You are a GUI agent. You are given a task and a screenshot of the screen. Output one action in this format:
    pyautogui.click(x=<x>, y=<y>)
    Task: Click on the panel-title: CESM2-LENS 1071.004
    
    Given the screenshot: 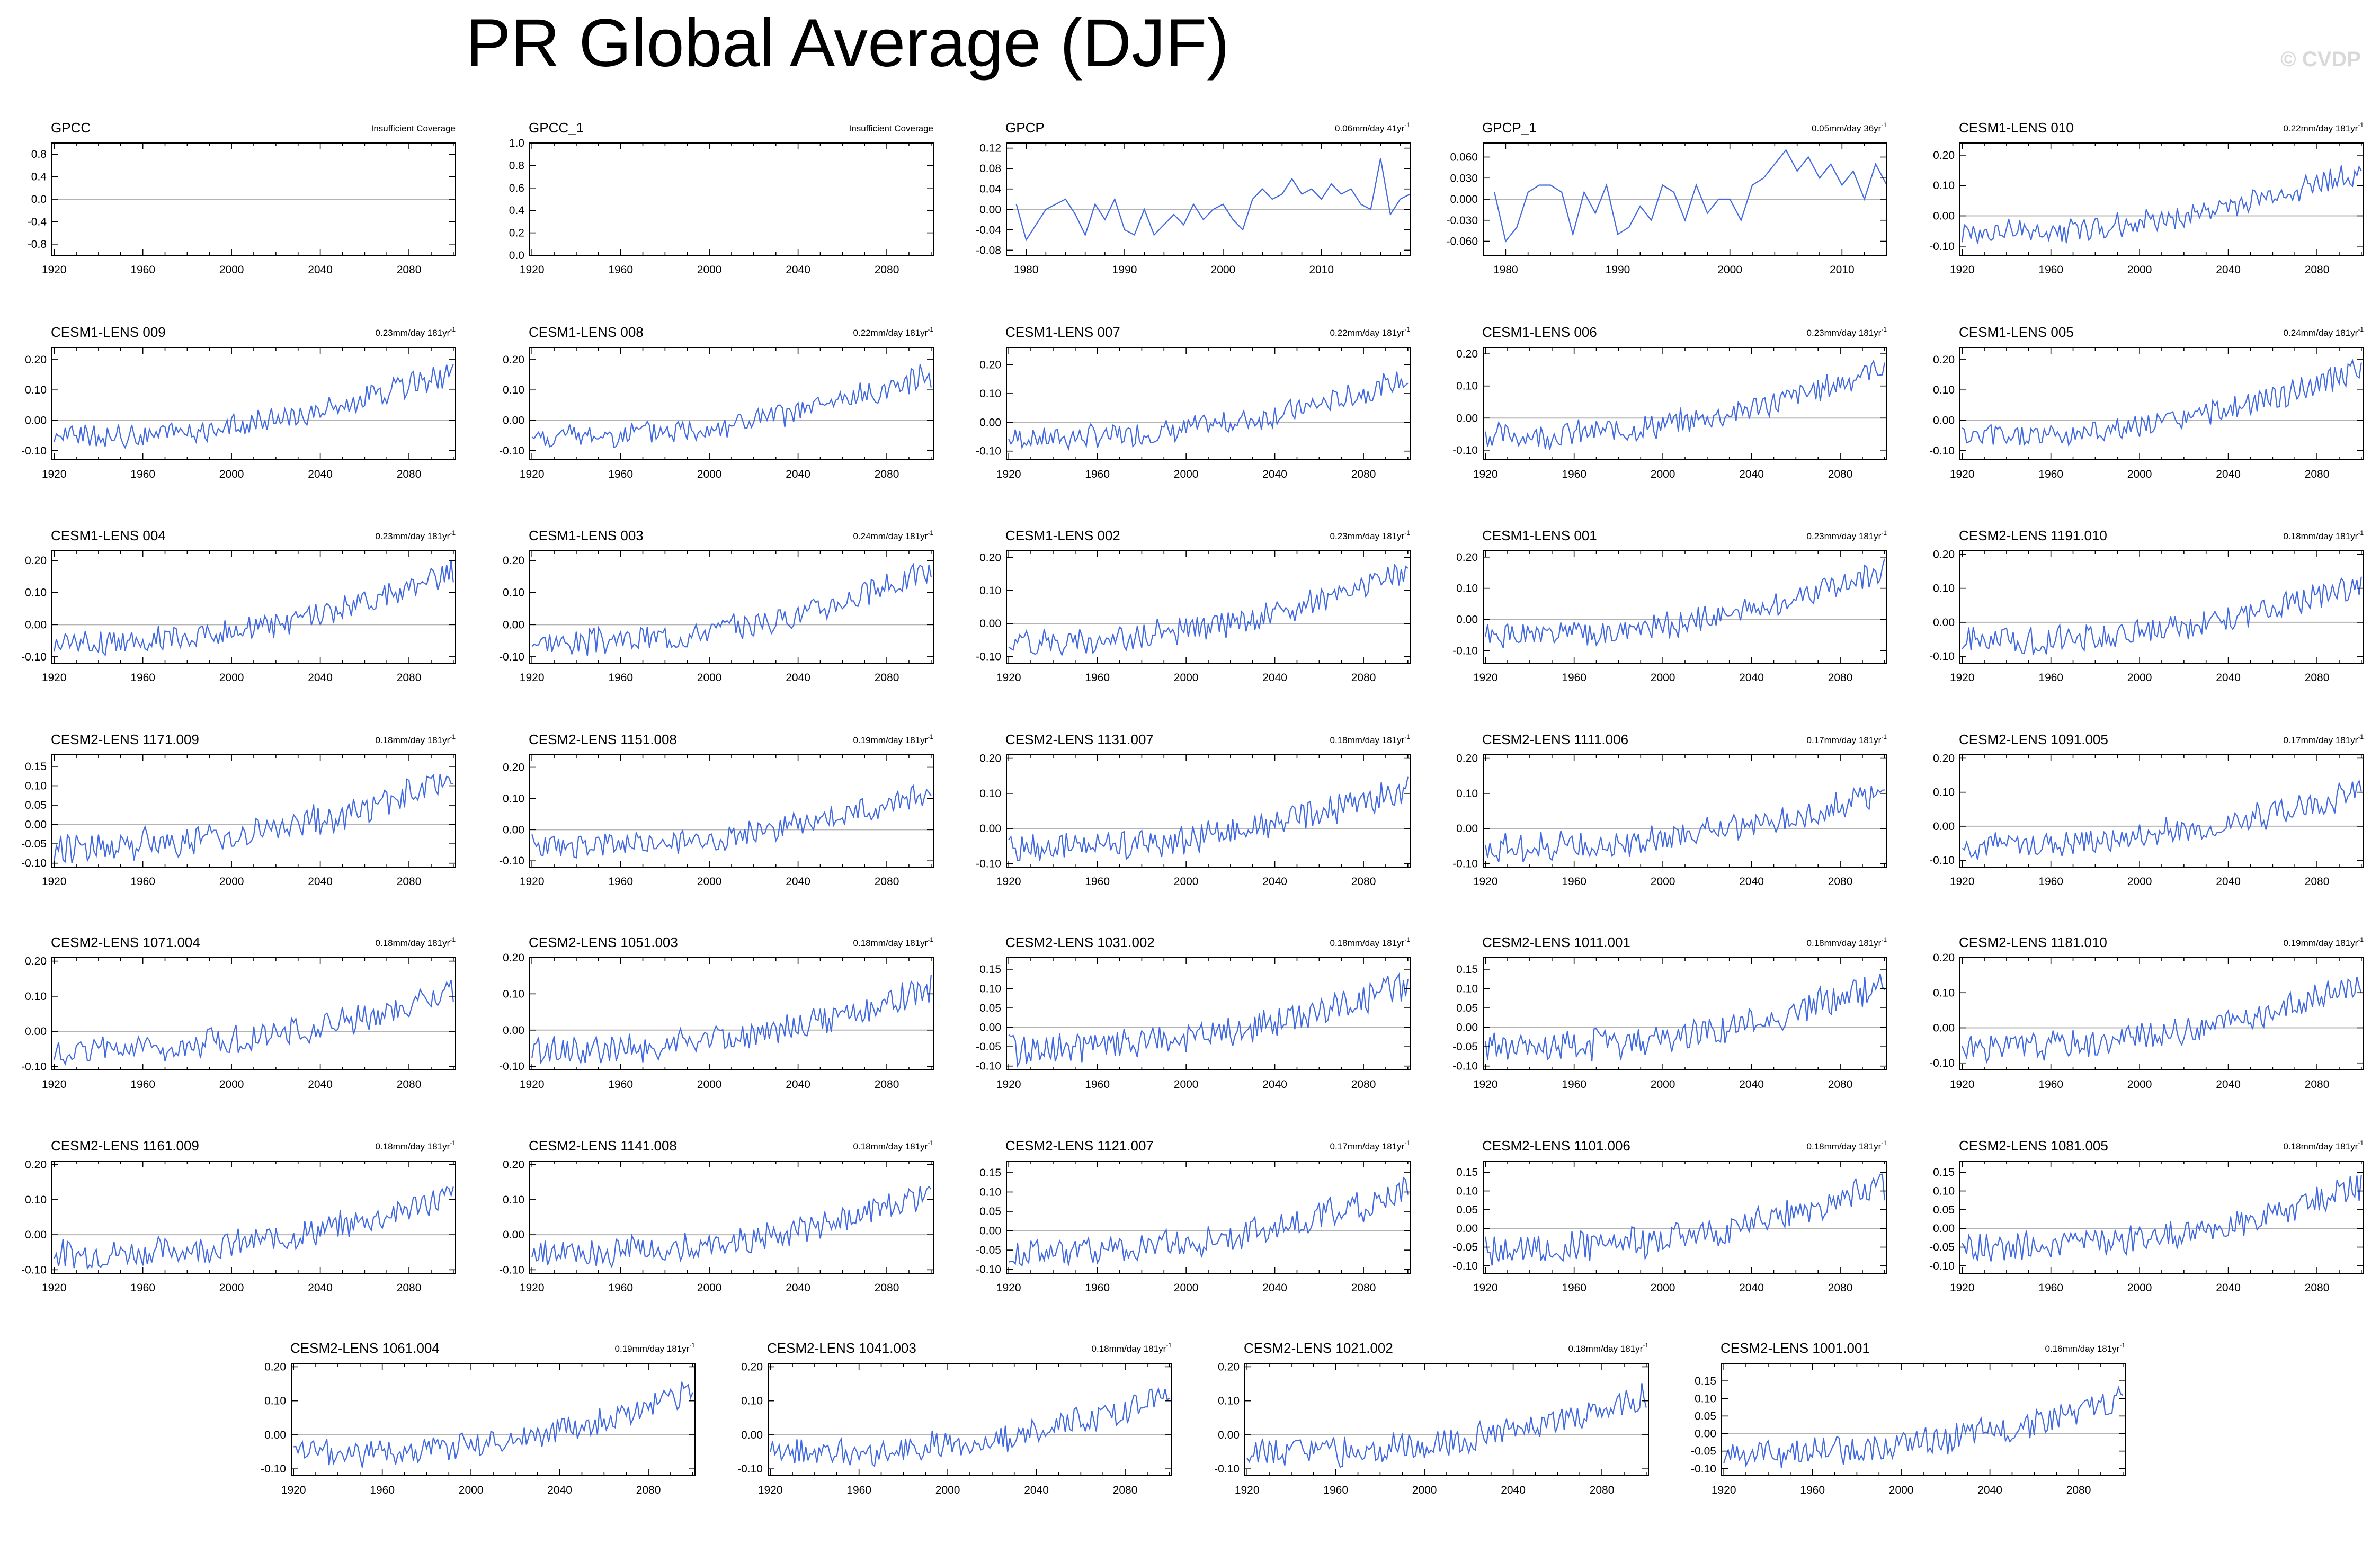 What is the action you would take?
    pyautogui.click(x=125, y=942)
    